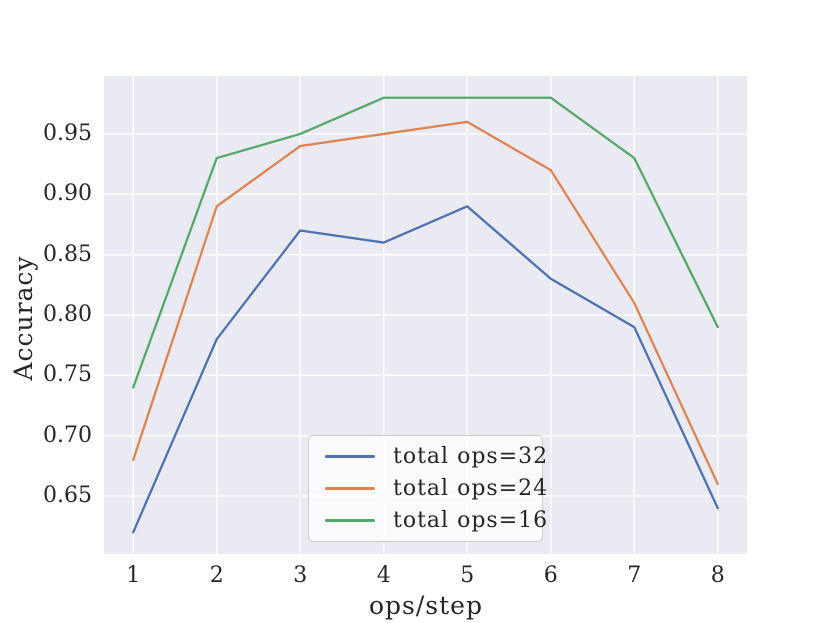  I want to click on y-tick-label: 0.80, so click(67, 314).